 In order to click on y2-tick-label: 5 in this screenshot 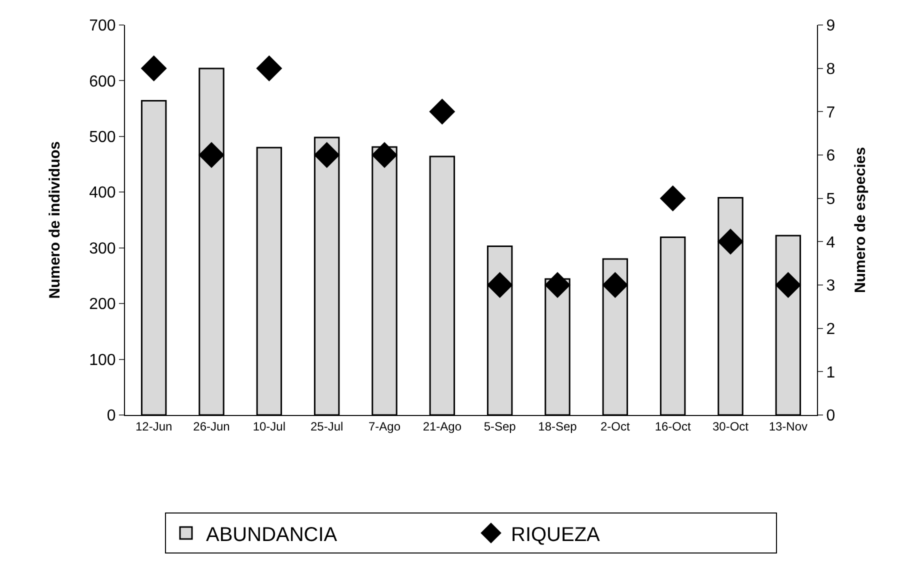, I will do `click(831, 199)`.